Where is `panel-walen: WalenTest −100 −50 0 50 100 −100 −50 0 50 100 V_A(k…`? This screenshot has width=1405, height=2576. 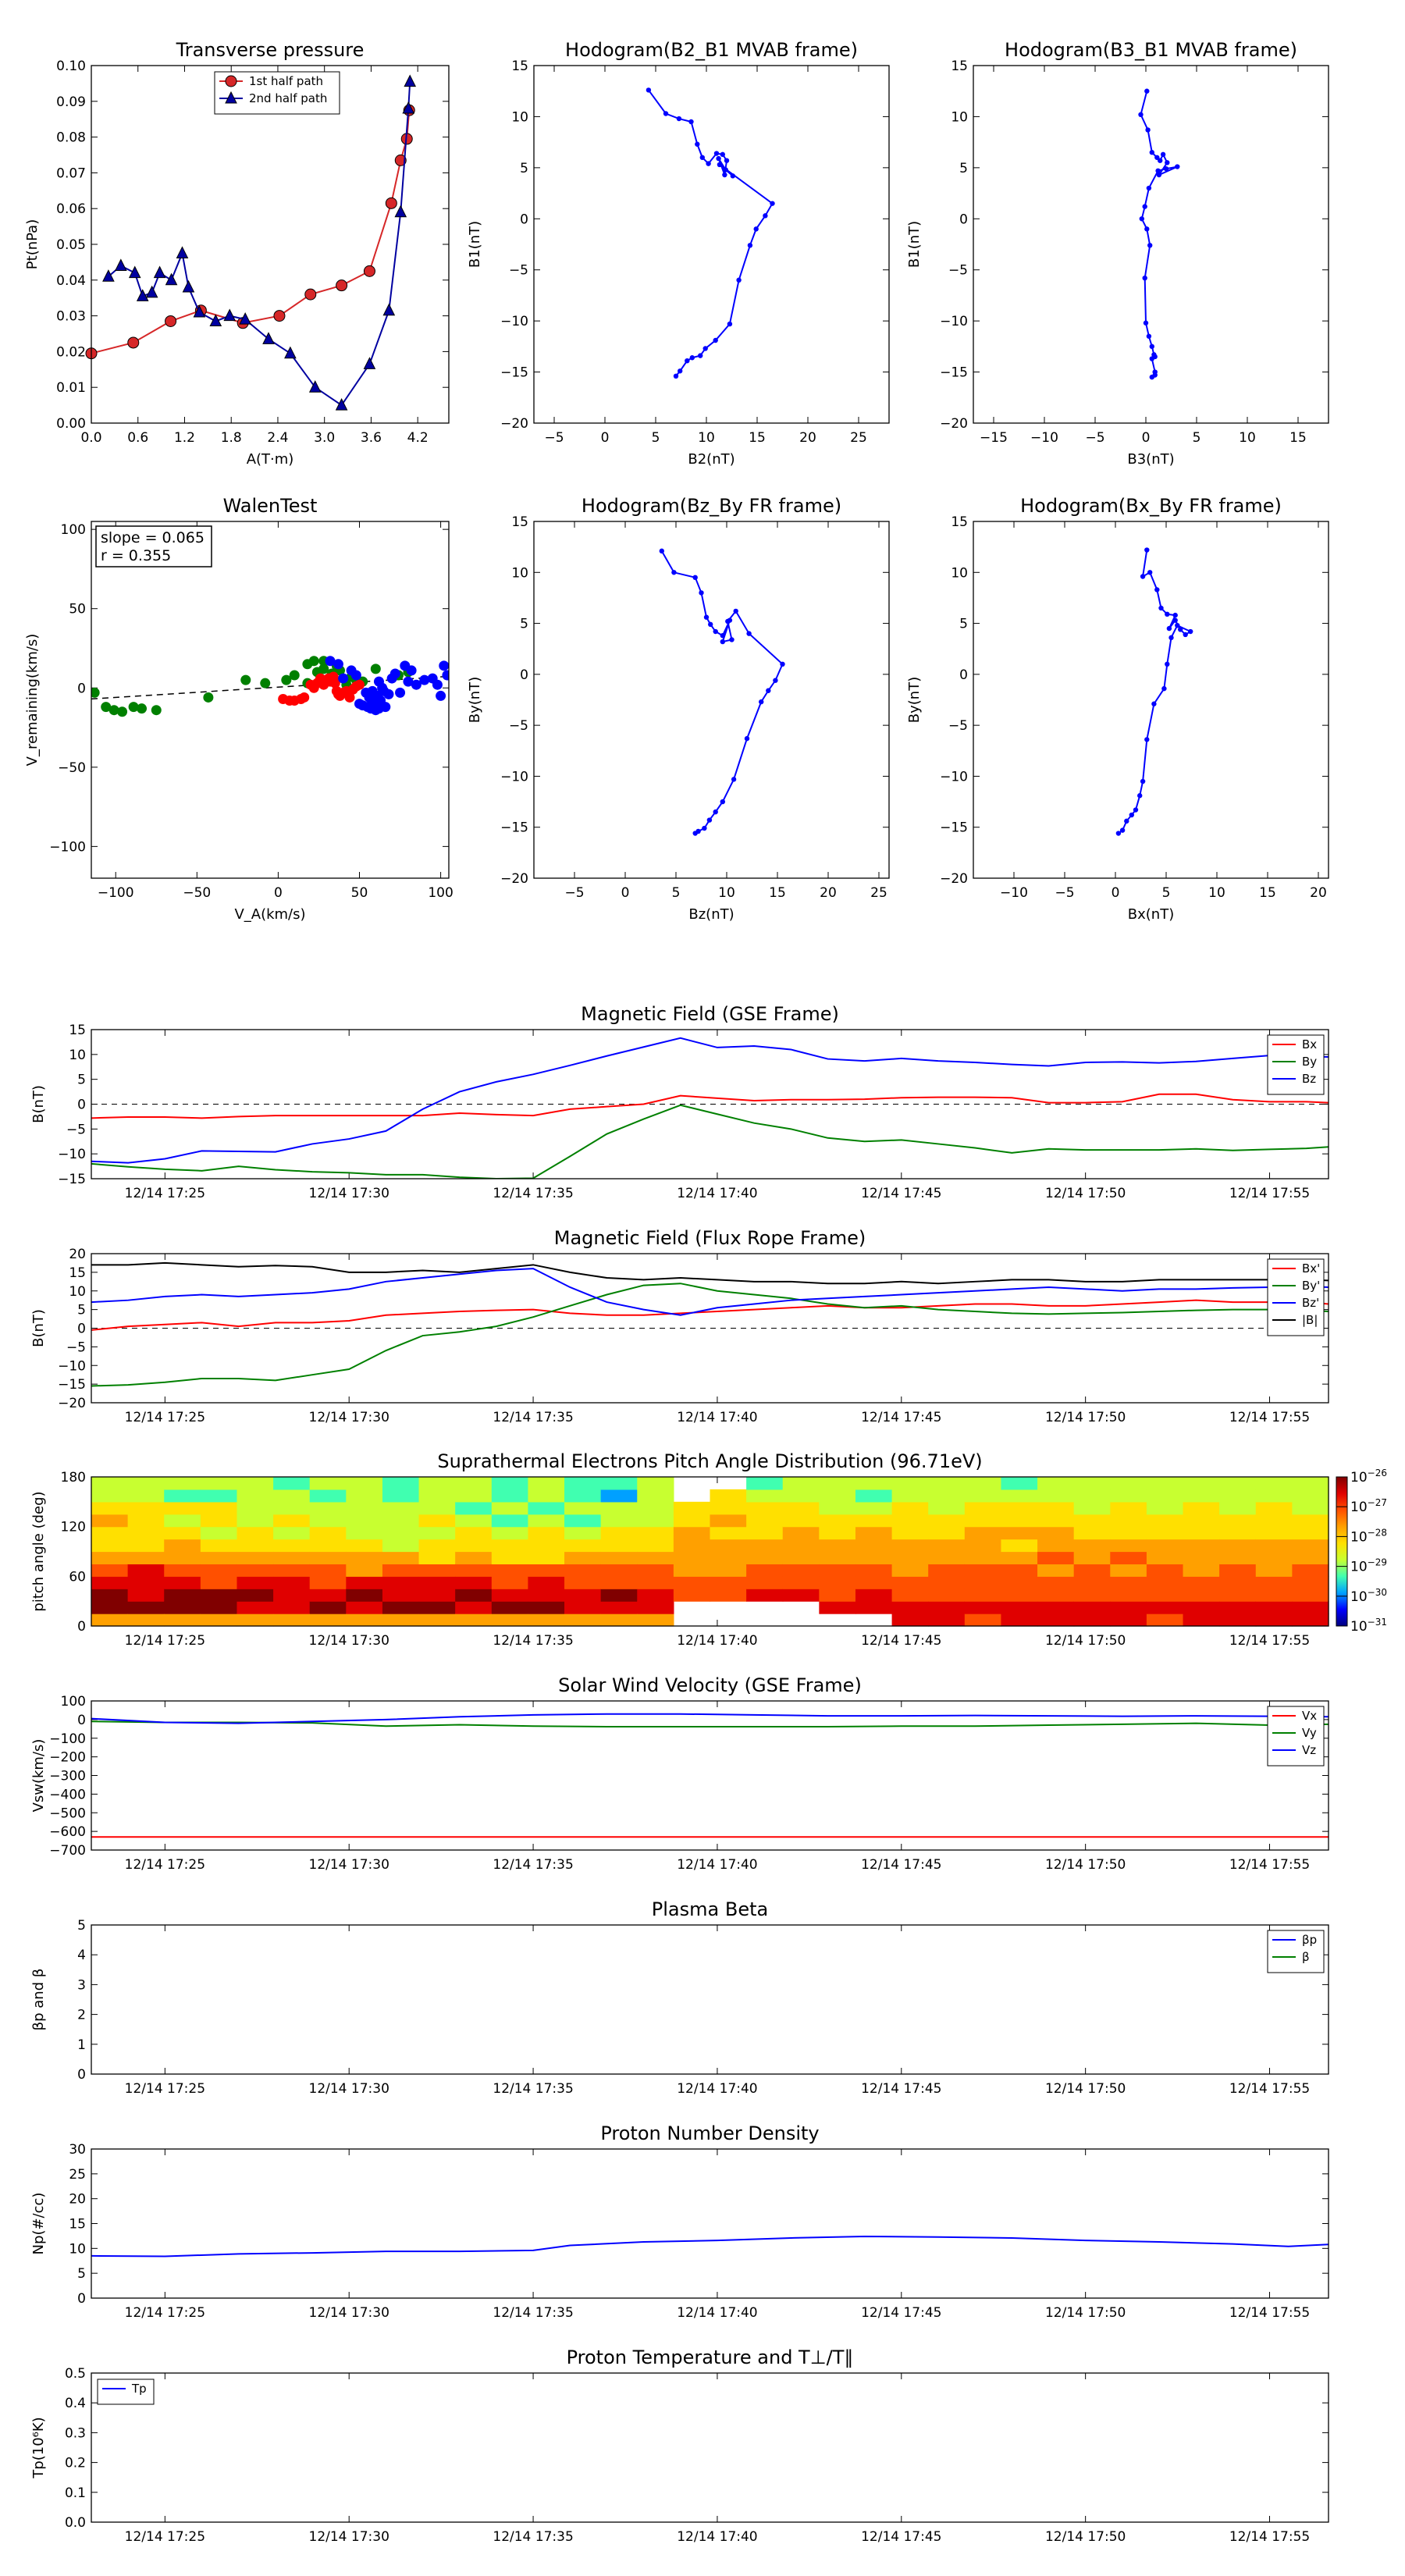 panel-walen: WalenTest −100 −50 0 50 100 −100 −50 0 50 100 V_A(k… is located at coordinates (239, 709).